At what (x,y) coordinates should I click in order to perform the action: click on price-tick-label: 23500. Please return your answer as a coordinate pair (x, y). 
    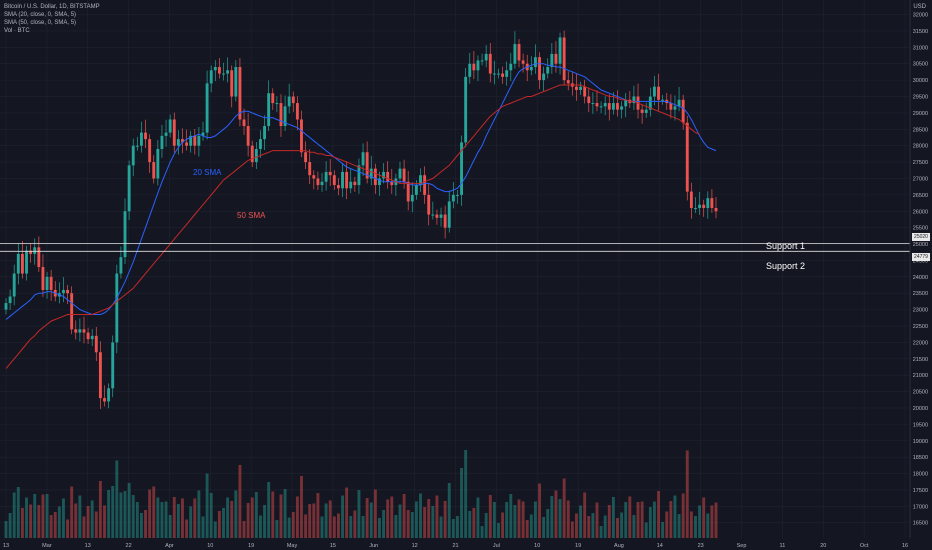
    Looking at the image, I should click on (920, 294).